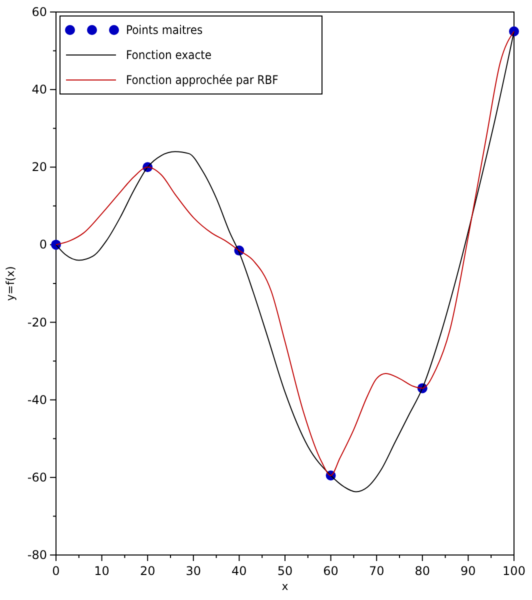 This screenshot has width=532, height=600. I want to click on y-tick-label: -40, so click(37, 399).